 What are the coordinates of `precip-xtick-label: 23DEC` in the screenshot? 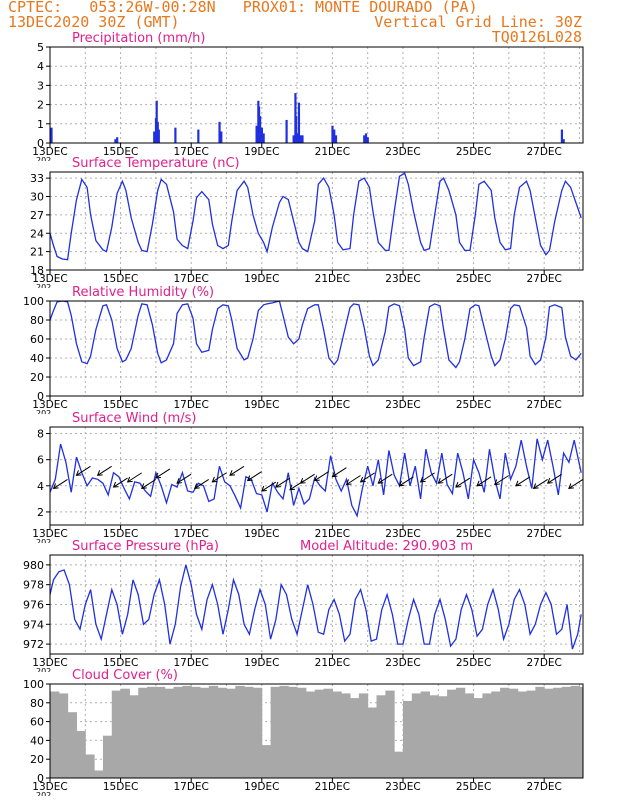 It's located at (402, 152).